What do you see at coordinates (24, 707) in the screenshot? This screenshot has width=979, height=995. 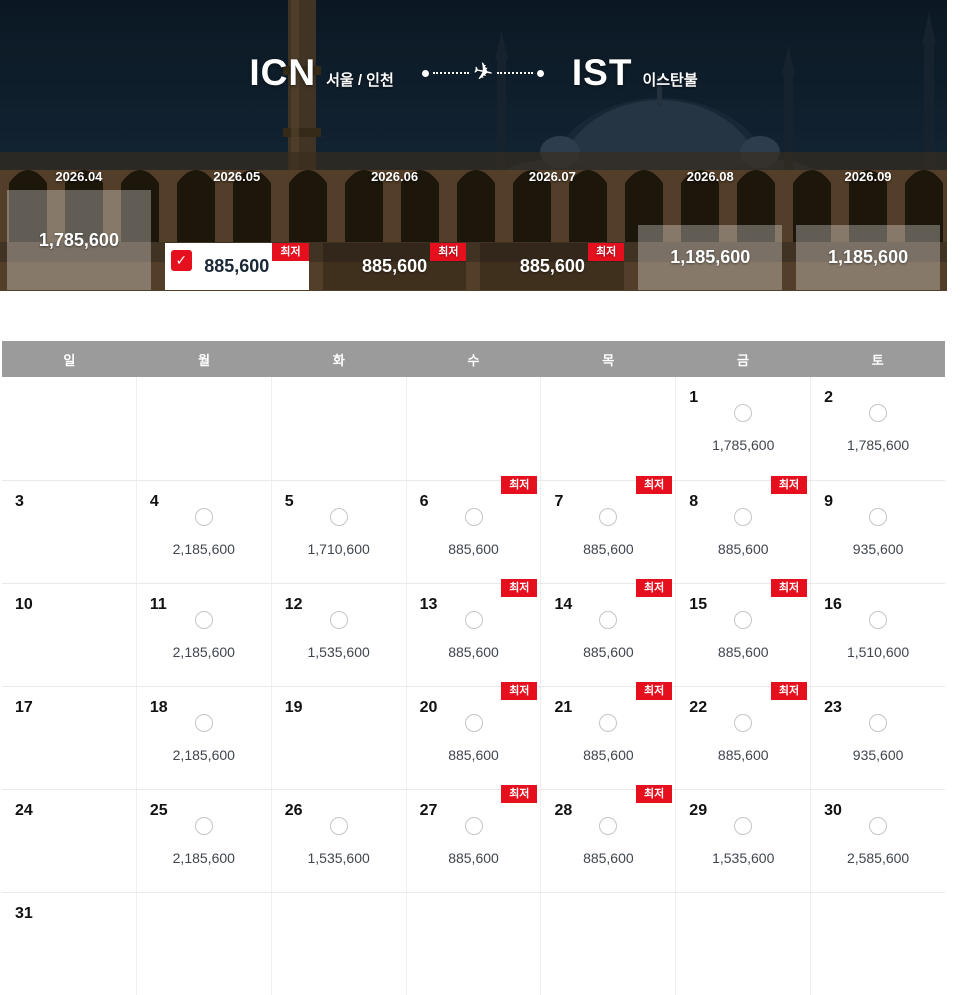 I see `day-number: 17` at bounding box center [24, 707].